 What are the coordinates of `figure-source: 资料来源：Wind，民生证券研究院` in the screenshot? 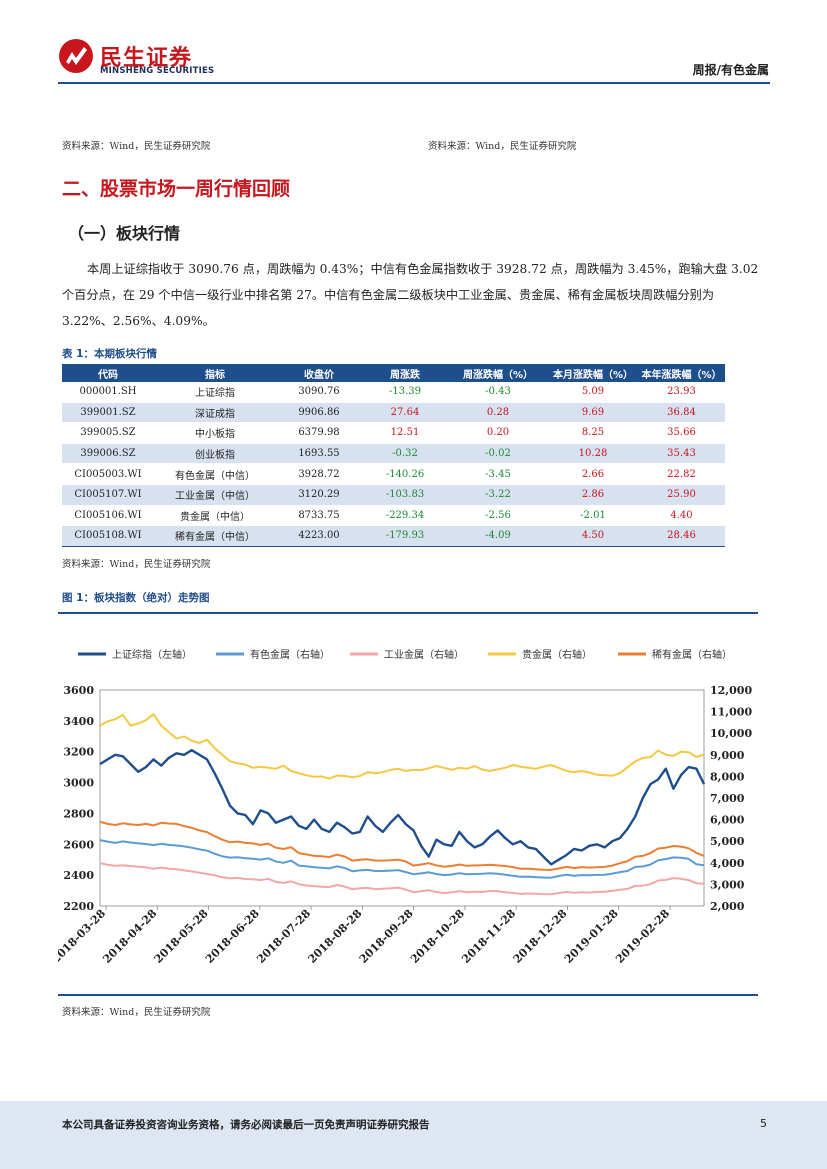 It's located at (136, 1012).